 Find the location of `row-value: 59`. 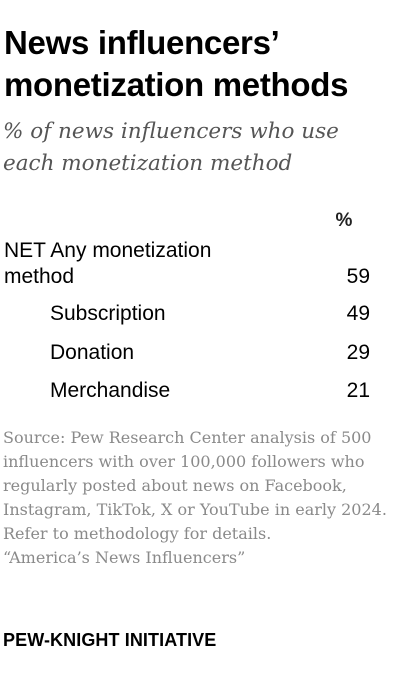

row-value: 59 is located at coordinates (358, 276).